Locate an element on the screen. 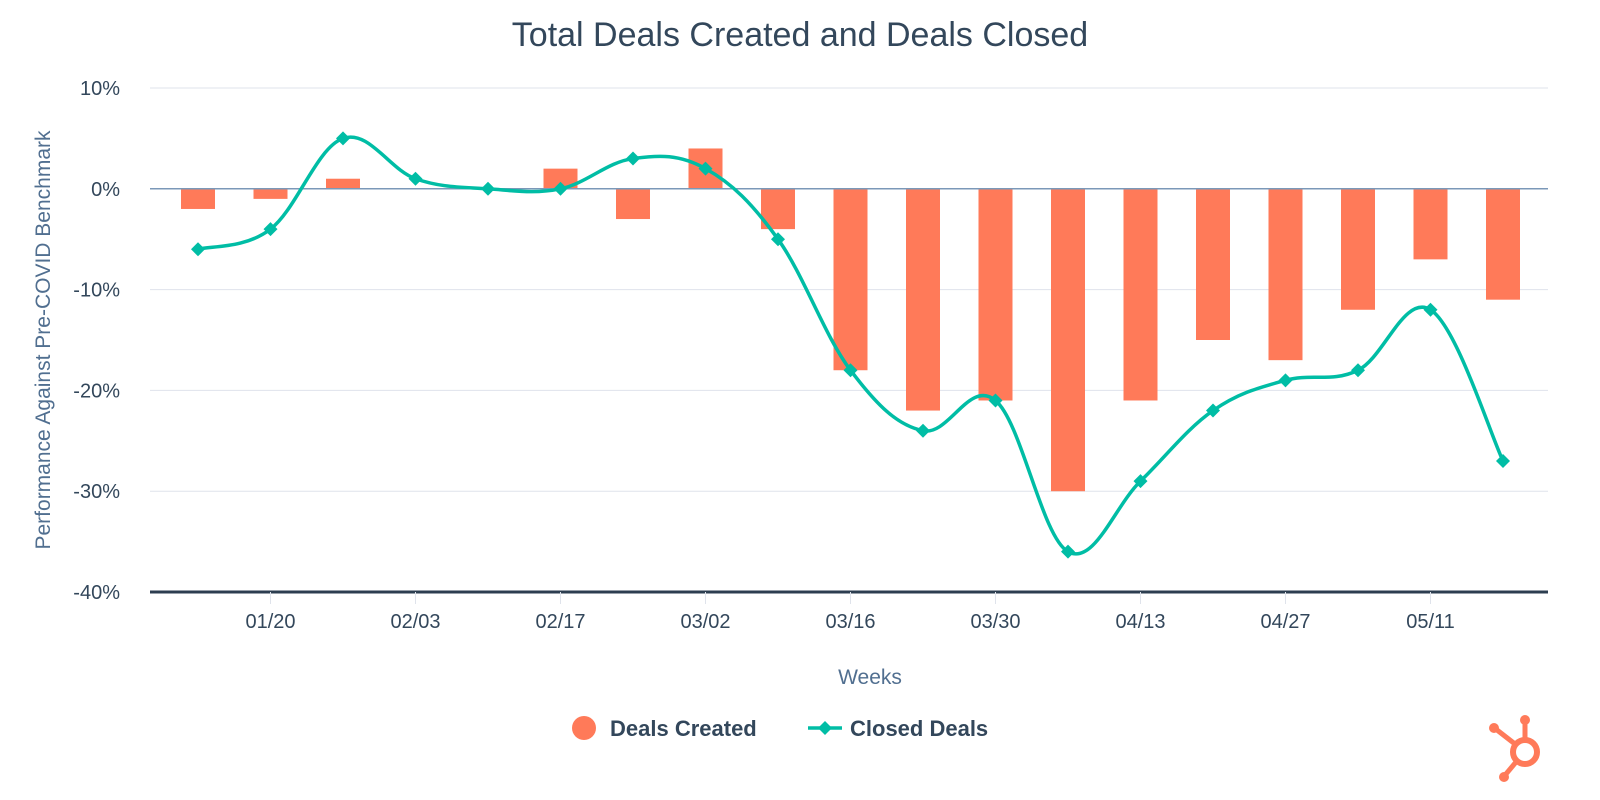 The height and width of the screenshot is (800, 1600). legend-marker-closed-deals is located at coordinates (825, 728).